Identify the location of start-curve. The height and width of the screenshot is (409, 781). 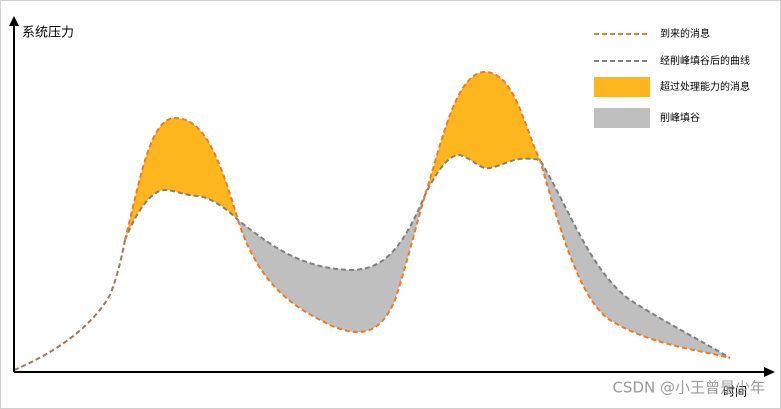
(69, 305).